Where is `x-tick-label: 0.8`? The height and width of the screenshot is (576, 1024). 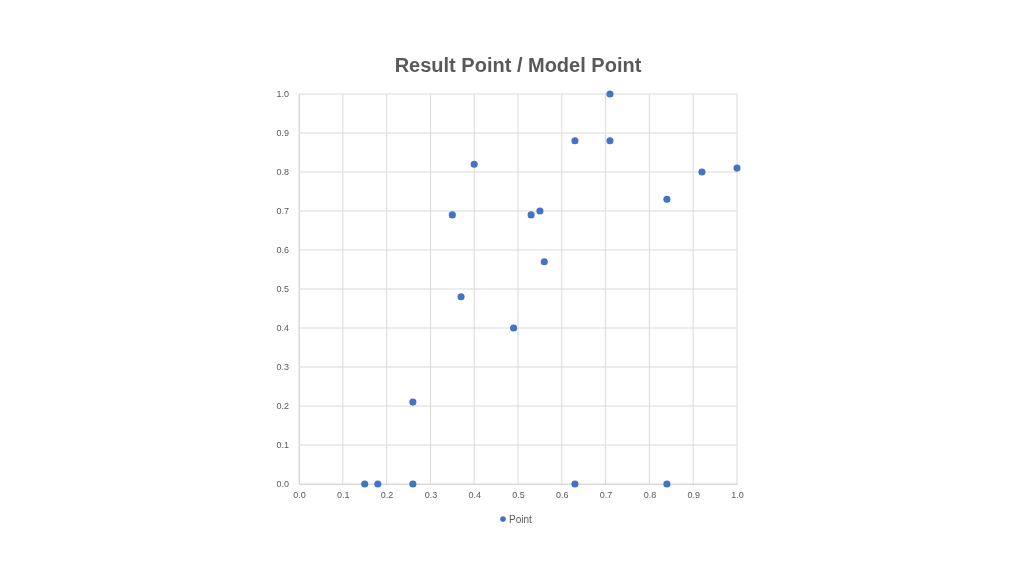 x-tick-label: 0.8 is located at coordinates (650, 495).